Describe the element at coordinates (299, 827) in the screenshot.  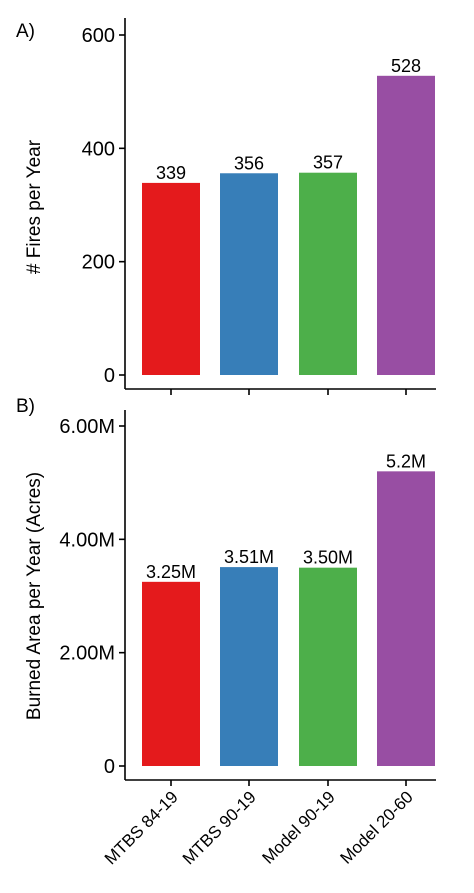
I see `category-label: Model 90-19` at that location.